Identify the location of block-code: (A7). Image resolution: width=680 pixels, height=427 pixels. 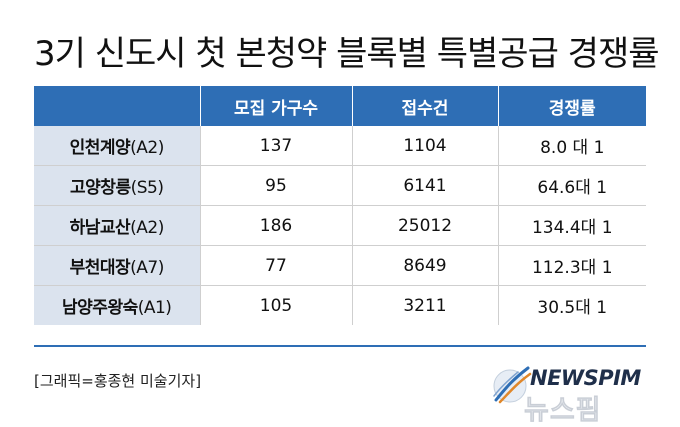
(147, 268).